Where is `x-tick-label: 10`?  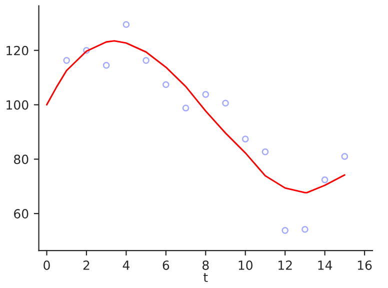 x-tick-label: 10 is located at coordinates (245, 265).